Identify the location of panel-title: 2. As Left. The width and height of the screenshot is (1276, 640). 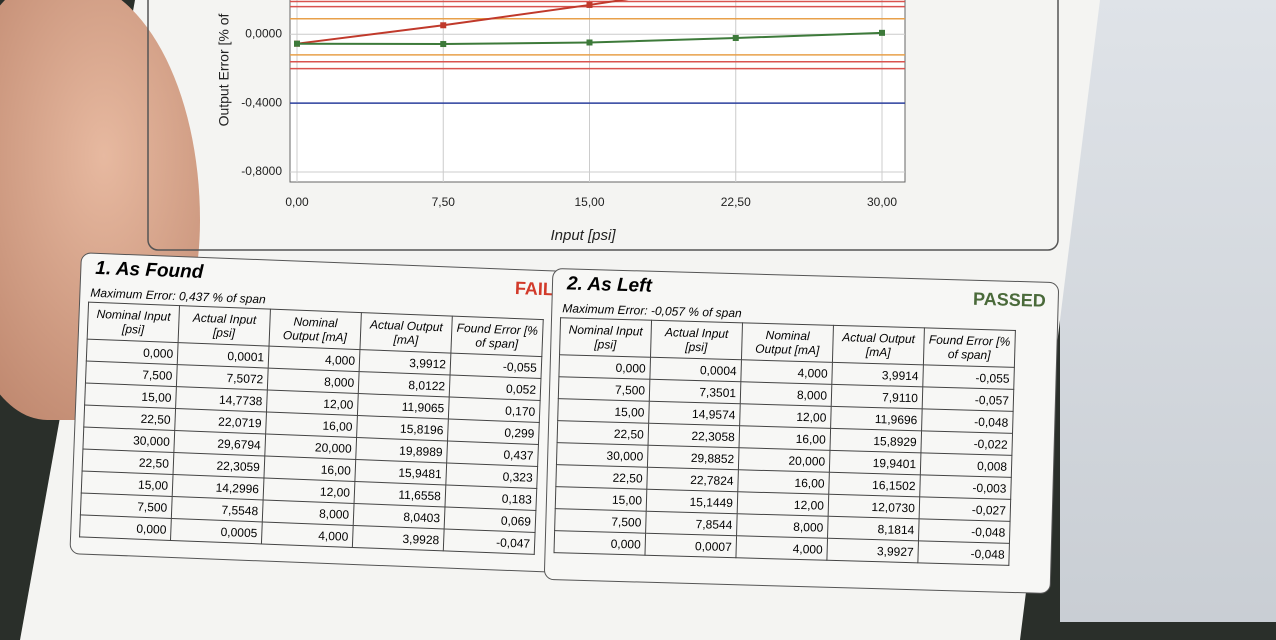
(609, 285).